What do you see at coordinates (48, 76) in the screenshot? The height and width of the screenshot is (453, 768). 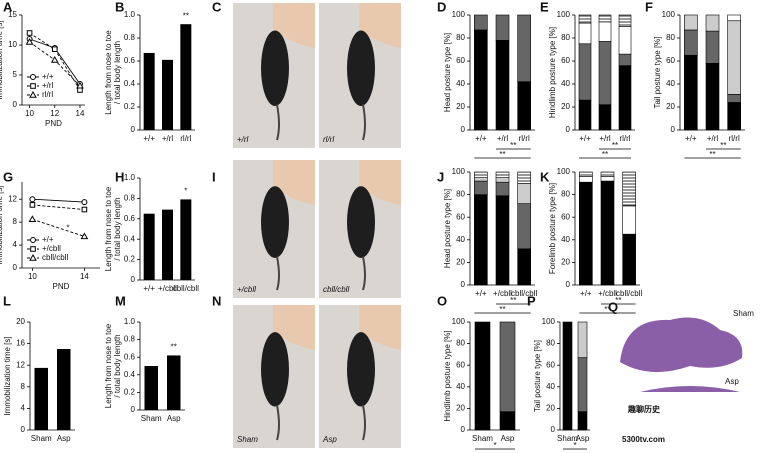 I see `legend-label: +/+` at bounding box center [48, 76].